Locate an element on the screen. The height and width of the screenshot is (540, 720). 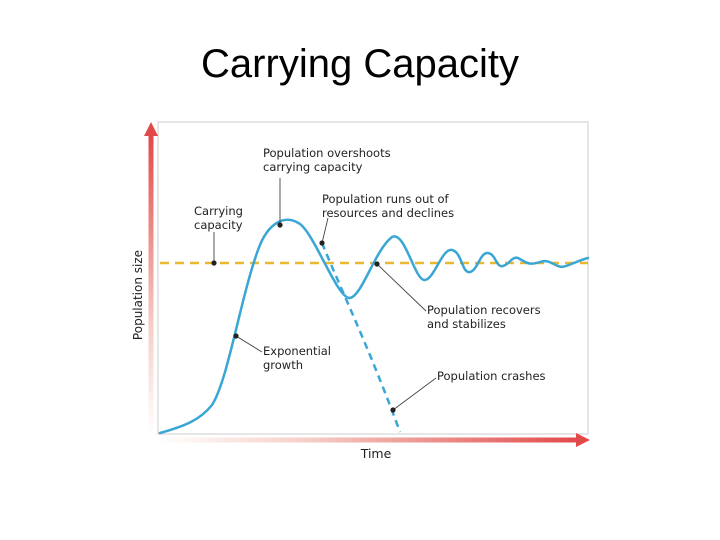
marker-crash is located at coordinates (393, 410).